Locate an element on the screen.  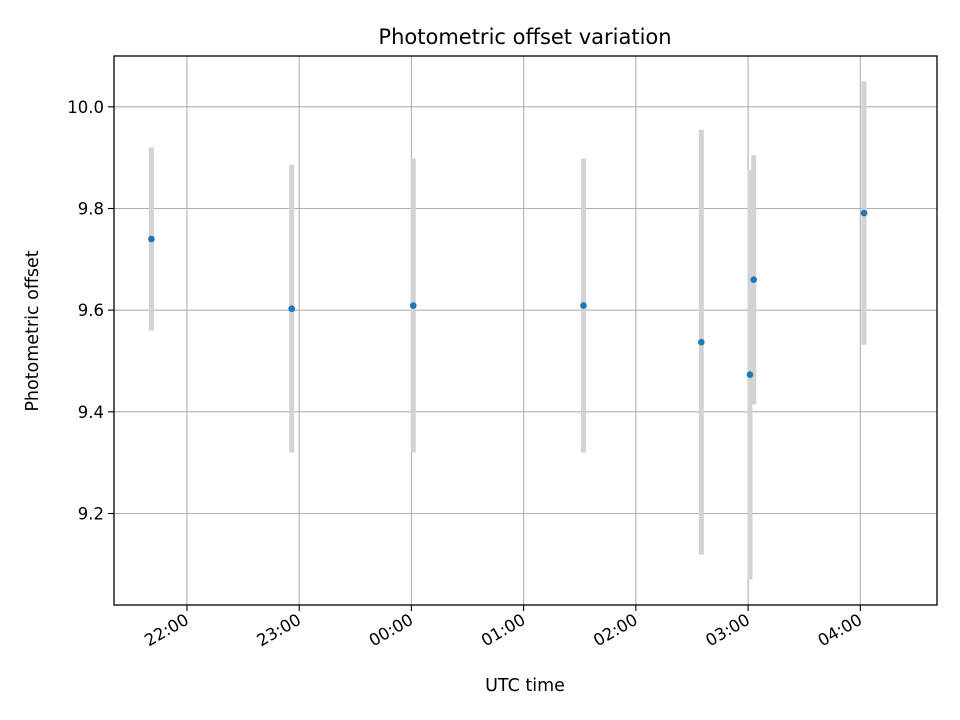
y-tick-label: 9.2 is located at coordinates (91, 514).